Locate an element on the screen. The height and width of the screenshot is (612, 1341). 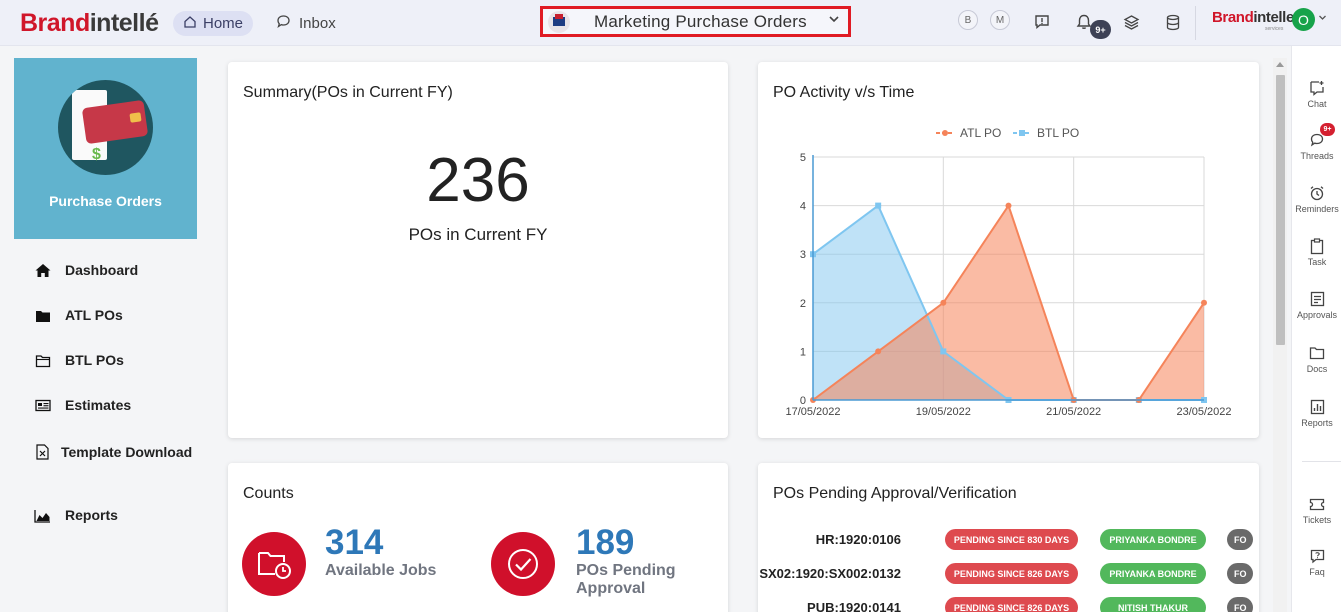
approvals-icon is located at coordinates (1317, 299).